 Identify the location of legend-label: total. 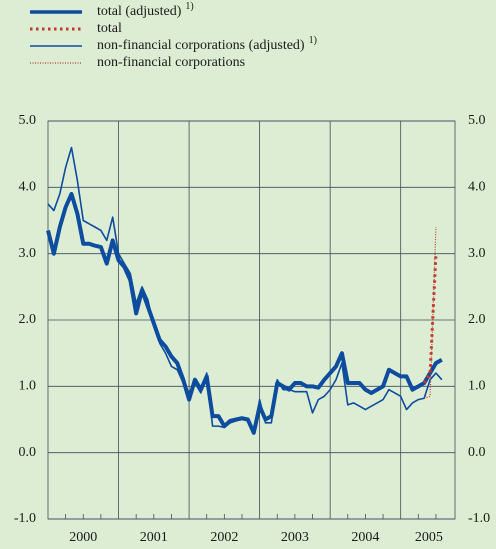
(109, 28).